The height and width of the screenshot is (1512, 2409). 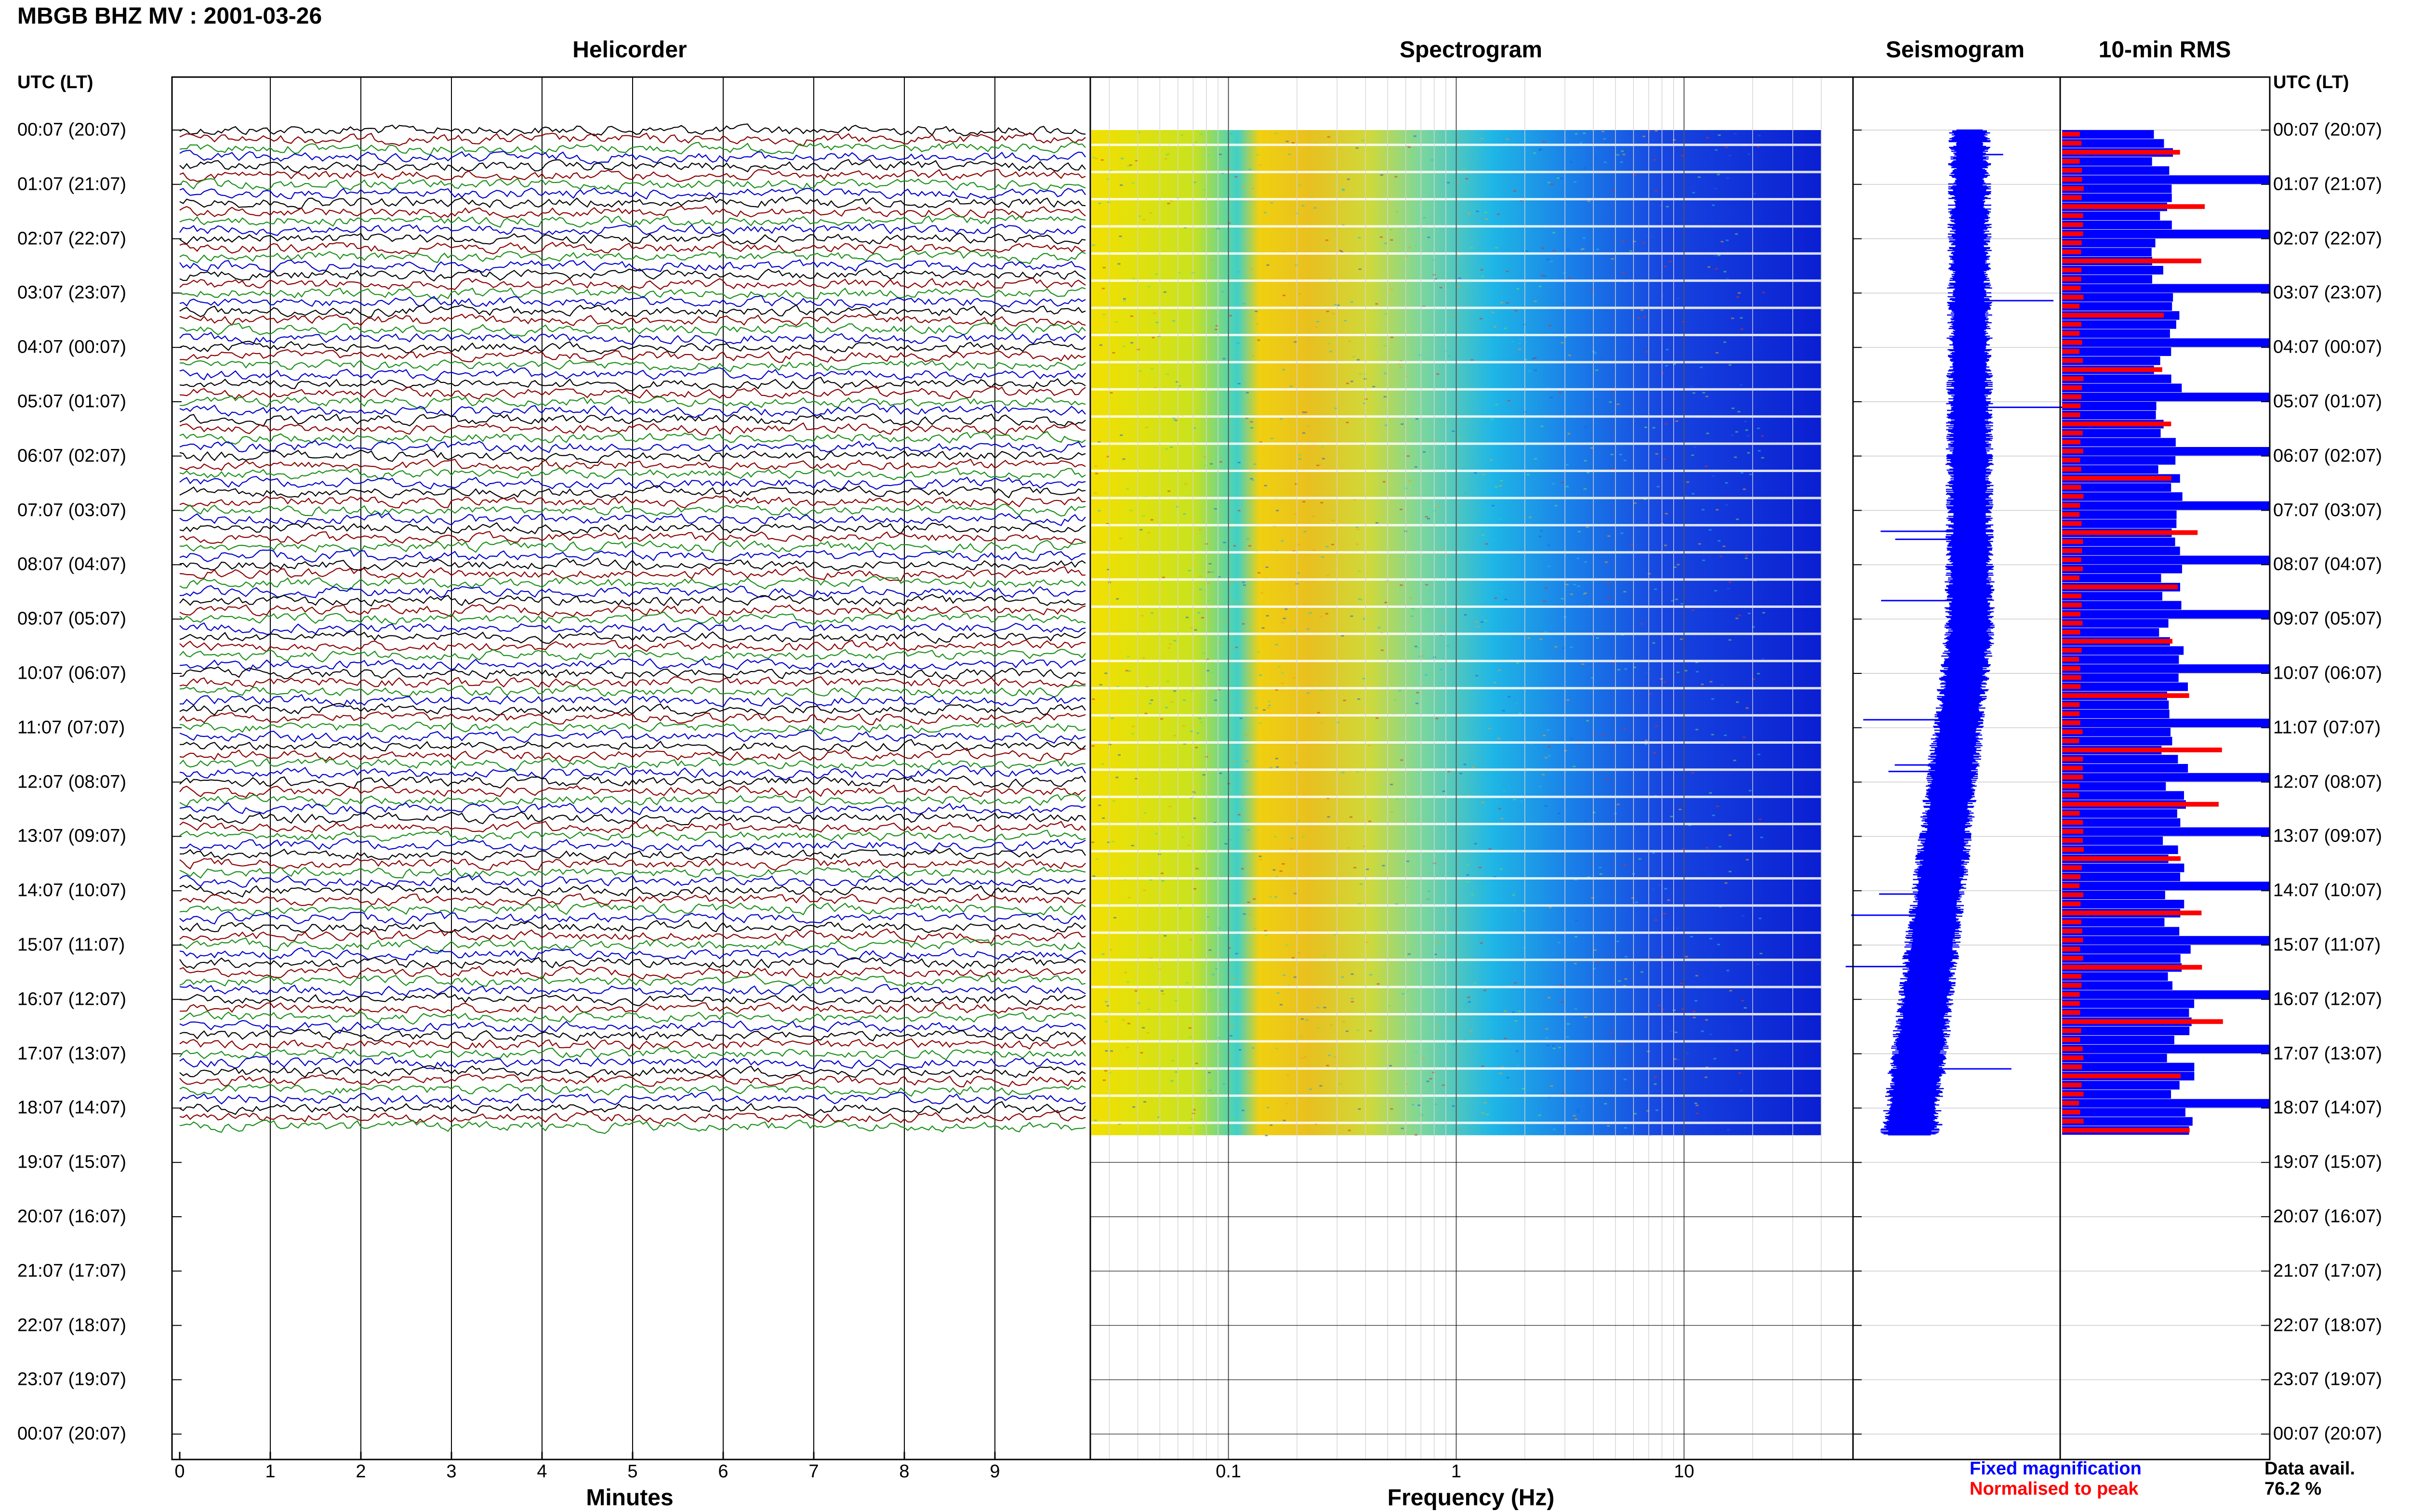 I want to click on left-time-label: 16:07 (12:07), so click(x=72, y=999).